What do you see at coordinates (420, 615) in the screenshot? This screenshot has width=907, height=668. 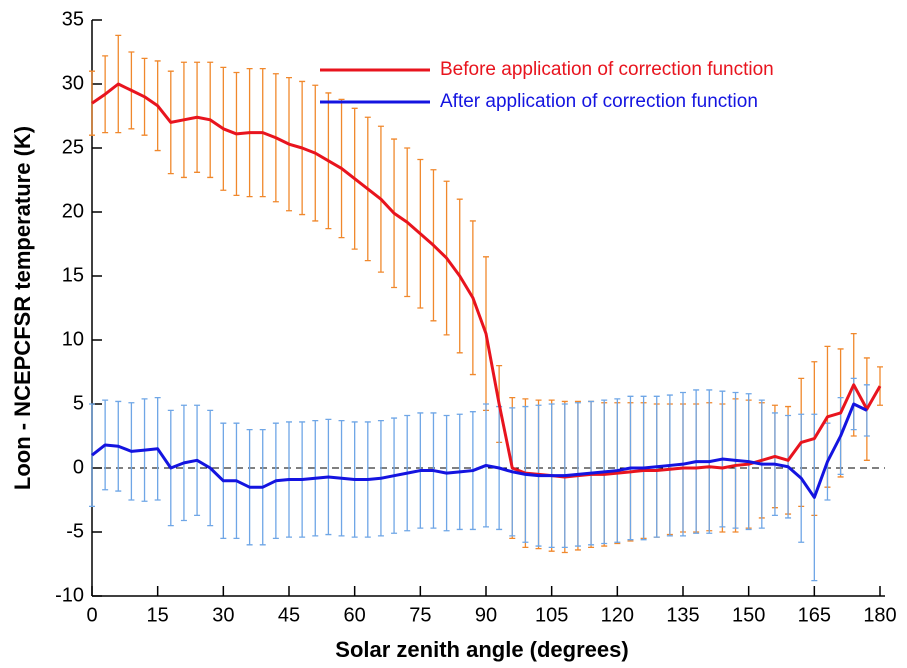 I see `x-tick-label: 75` at bounding box center [420, 615].